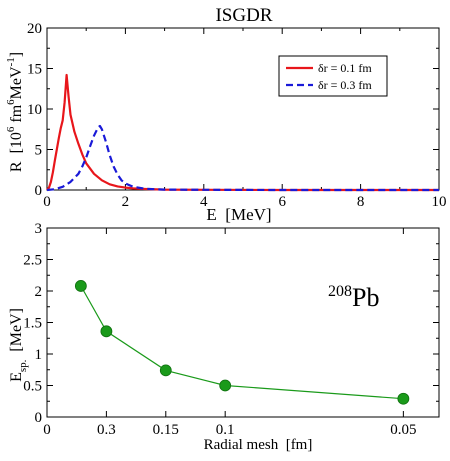  Describe the element at coordinates (204, 202) in the screenshot. I see `x-tick-label: 4` at that location.